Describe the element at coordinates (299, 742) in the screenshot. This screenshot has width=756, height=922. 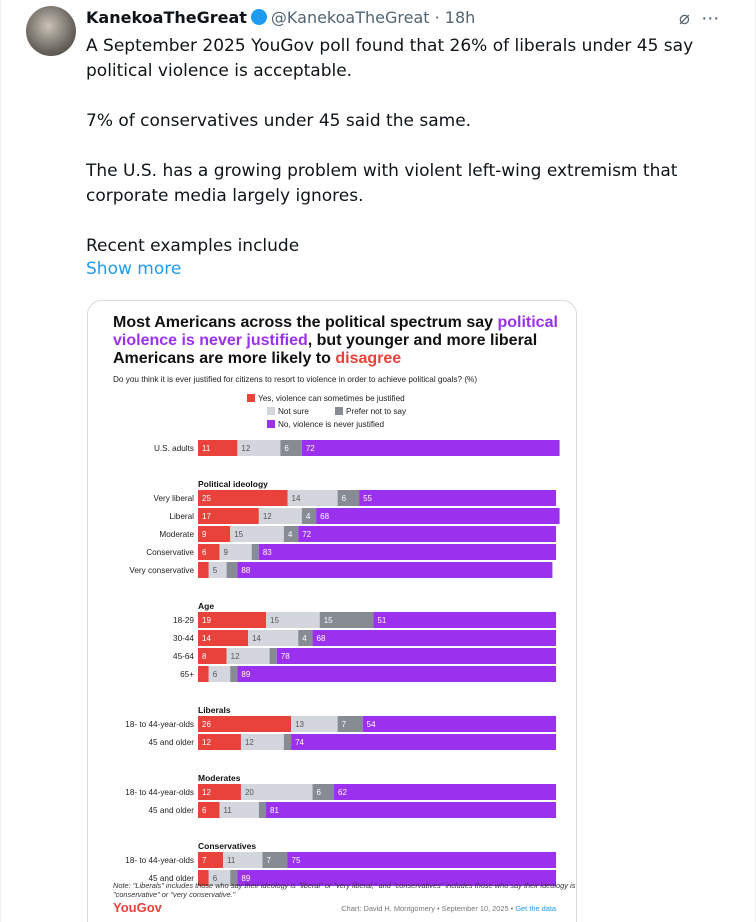
I see `value-label: 74` at that location.